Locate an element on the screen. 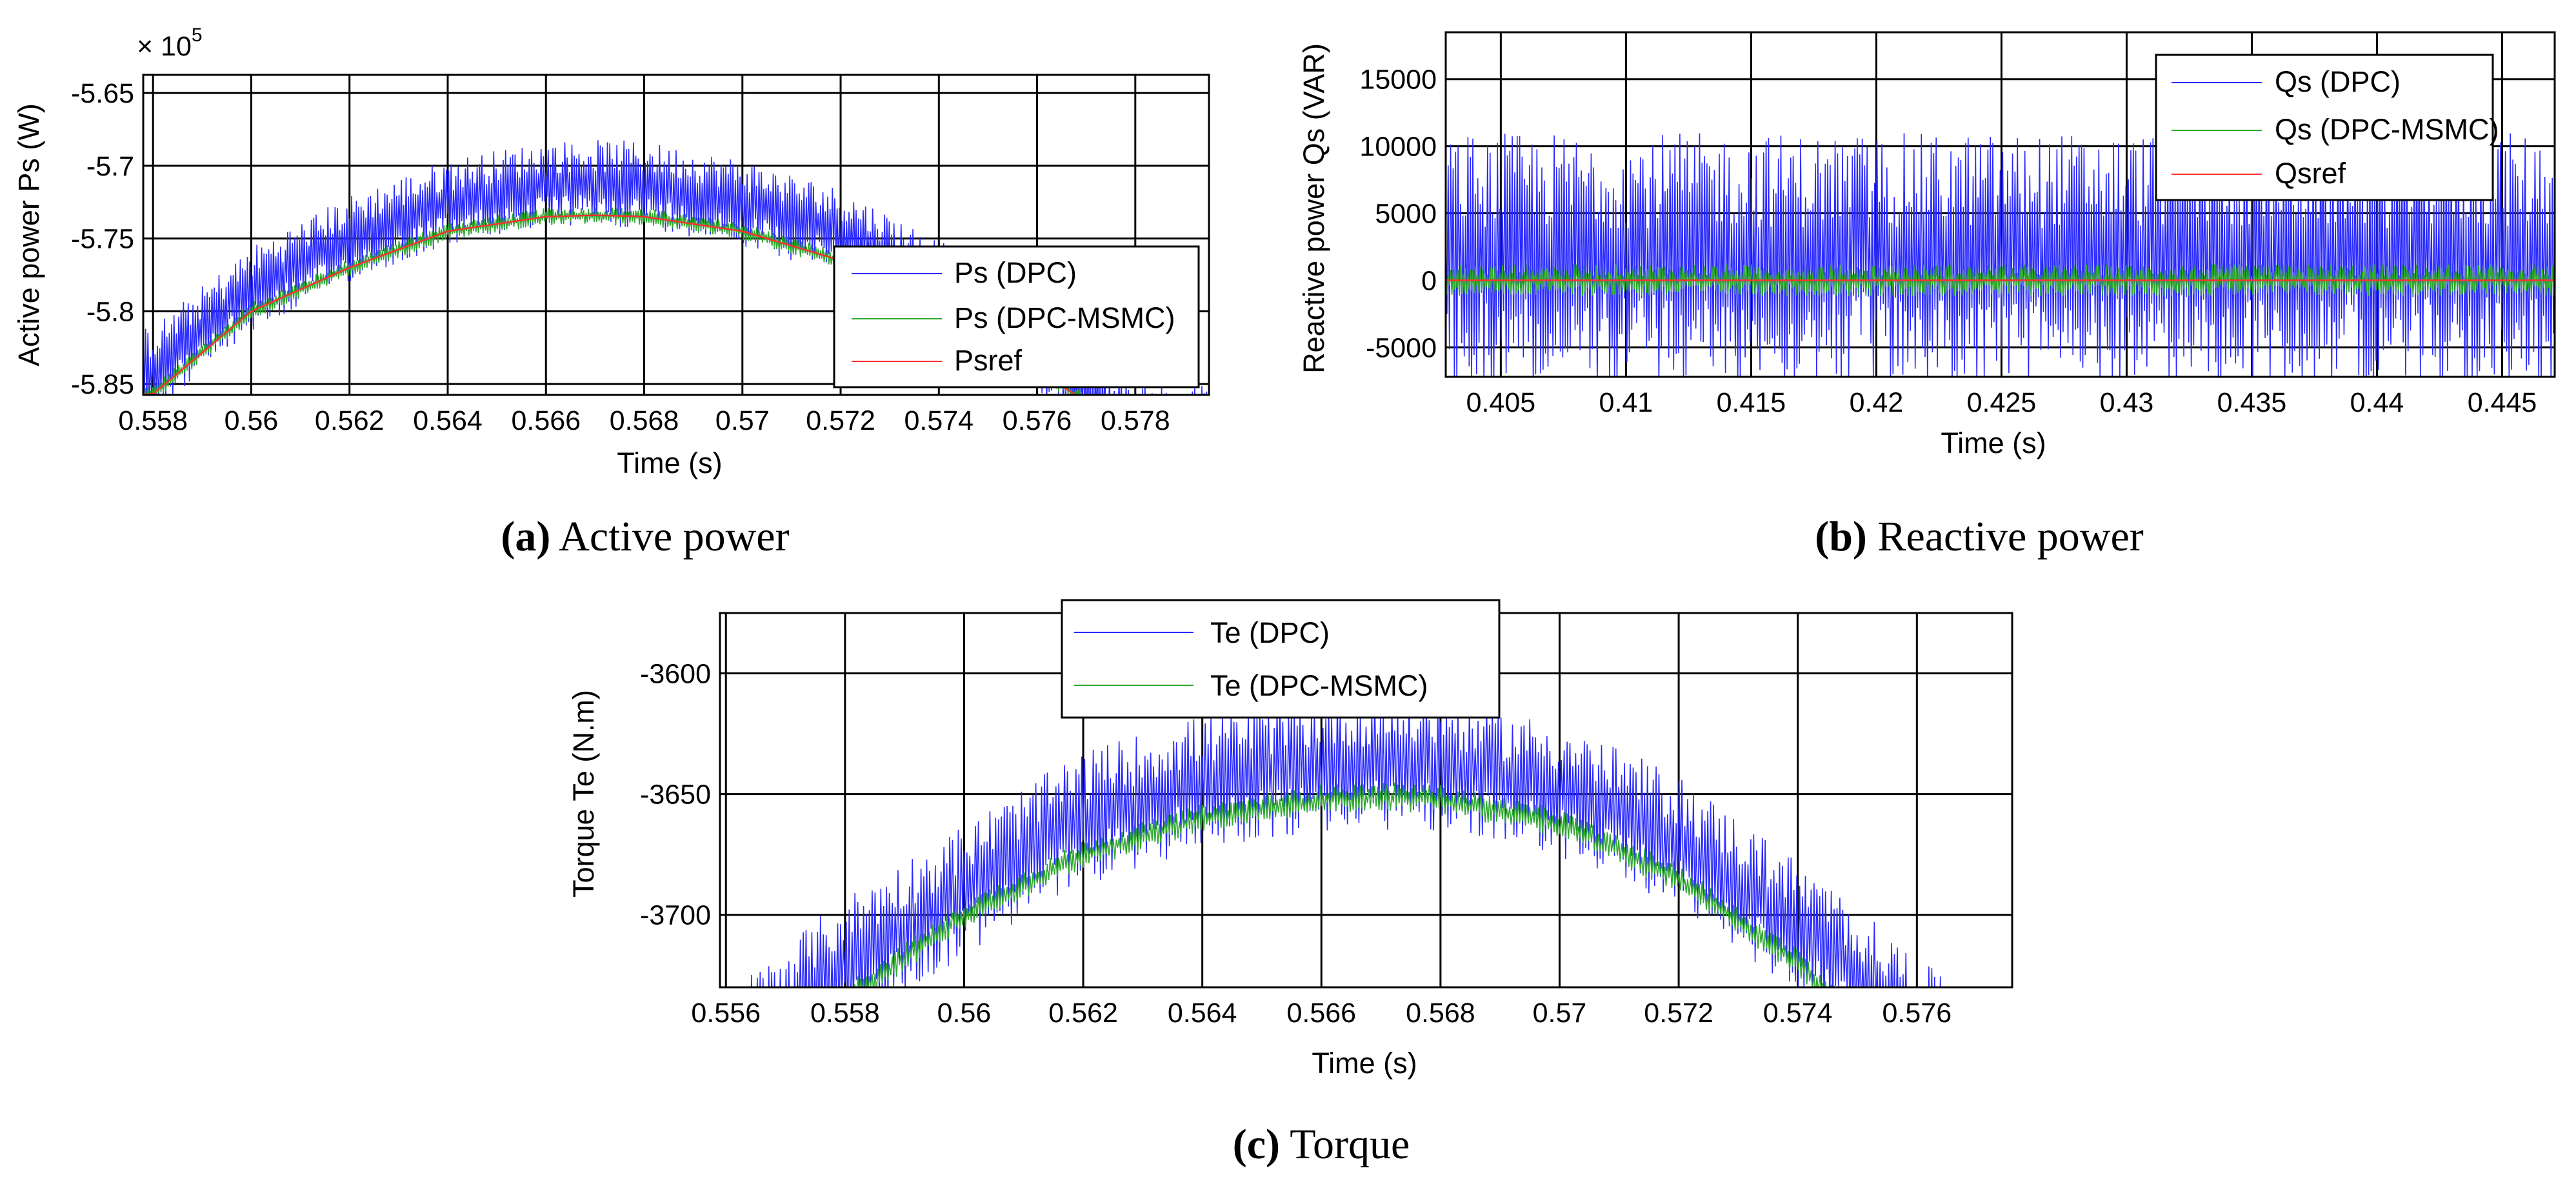 This screenshot has width=2576, height=1197. chart-b-y-tick-label: 10000 is located at coordinates (1398, 147).